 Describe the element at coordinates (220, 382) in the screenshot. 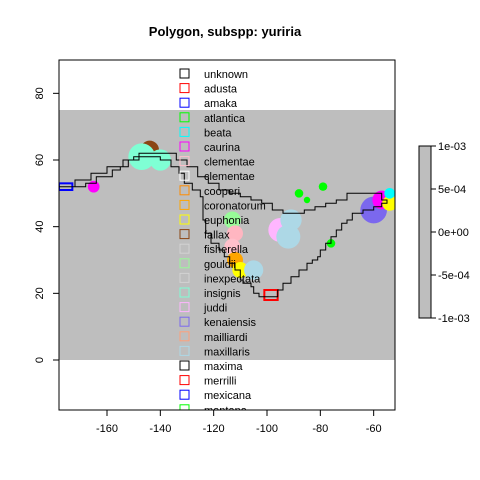

I see `legend-label: merrilli` at that location.